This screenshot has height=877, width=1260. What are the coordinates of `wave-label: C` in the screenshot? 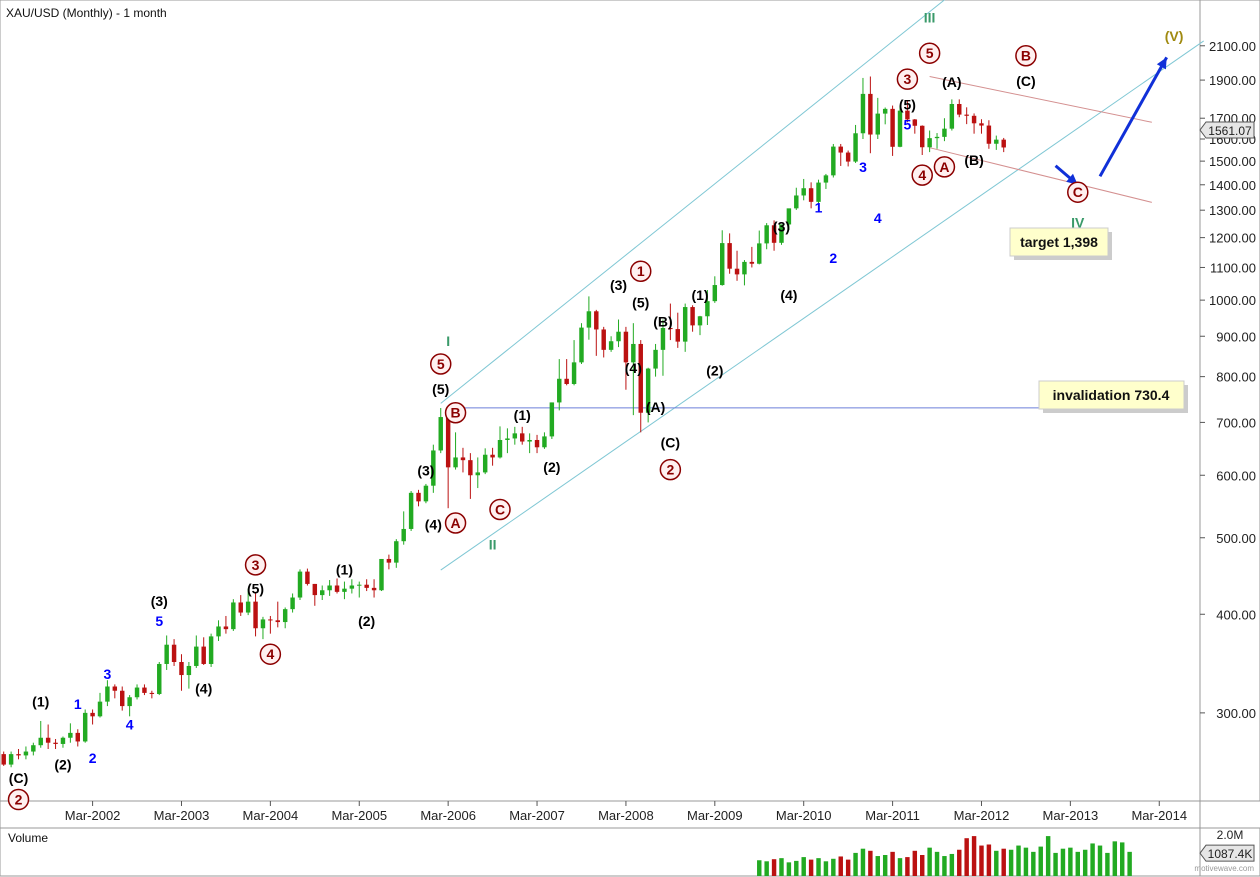 It's located at (500, 509).